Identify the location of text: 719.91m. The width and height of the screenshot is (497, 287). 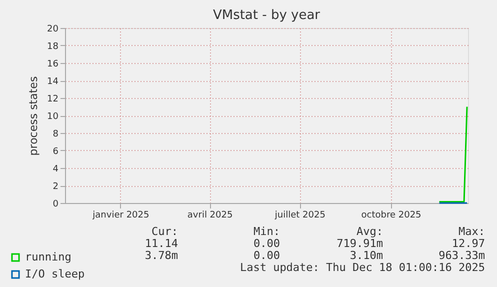
(359, 243).